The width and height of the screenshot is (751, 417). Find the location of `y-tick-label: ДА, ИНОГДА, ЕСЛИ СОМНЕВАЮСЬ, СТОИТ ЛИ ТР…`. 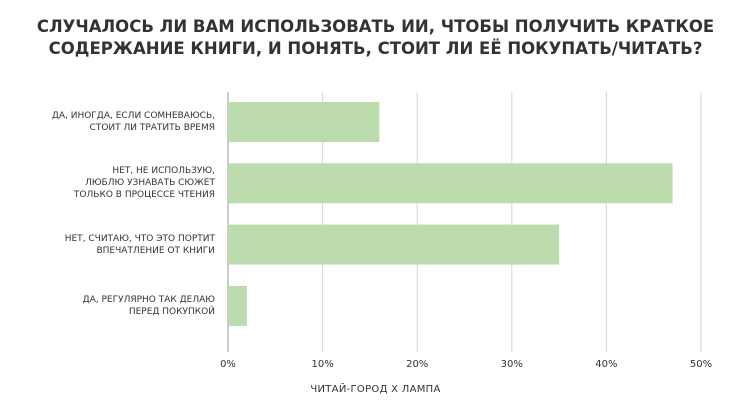

y-tick-label: ДА, ИНОГДА, ЕСЛИ СОМНЕВАЮСЬ, СТОИТ ЛИ ТР… is located at coordinates (133, 122).